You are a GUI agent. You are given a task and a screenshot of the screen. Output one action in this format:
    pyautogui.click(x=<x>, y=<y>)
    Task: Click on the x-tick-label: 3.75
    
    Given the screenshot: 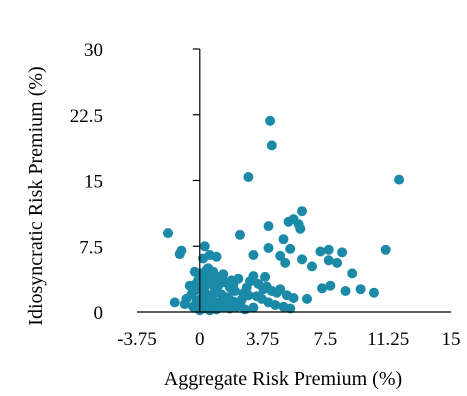 What is the action you would take?
    pyautogui.click(x=262, y=339)
    